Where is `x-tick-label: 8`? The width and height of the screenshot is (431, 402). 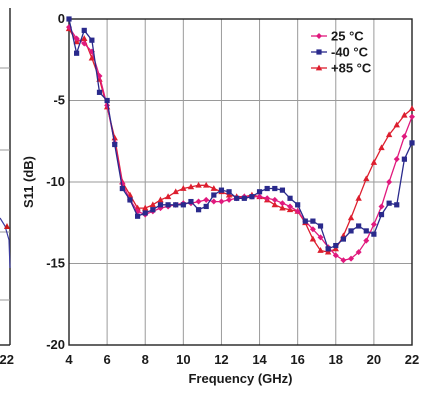 x-tick-label: 8 is located at coordinates (145, 359).